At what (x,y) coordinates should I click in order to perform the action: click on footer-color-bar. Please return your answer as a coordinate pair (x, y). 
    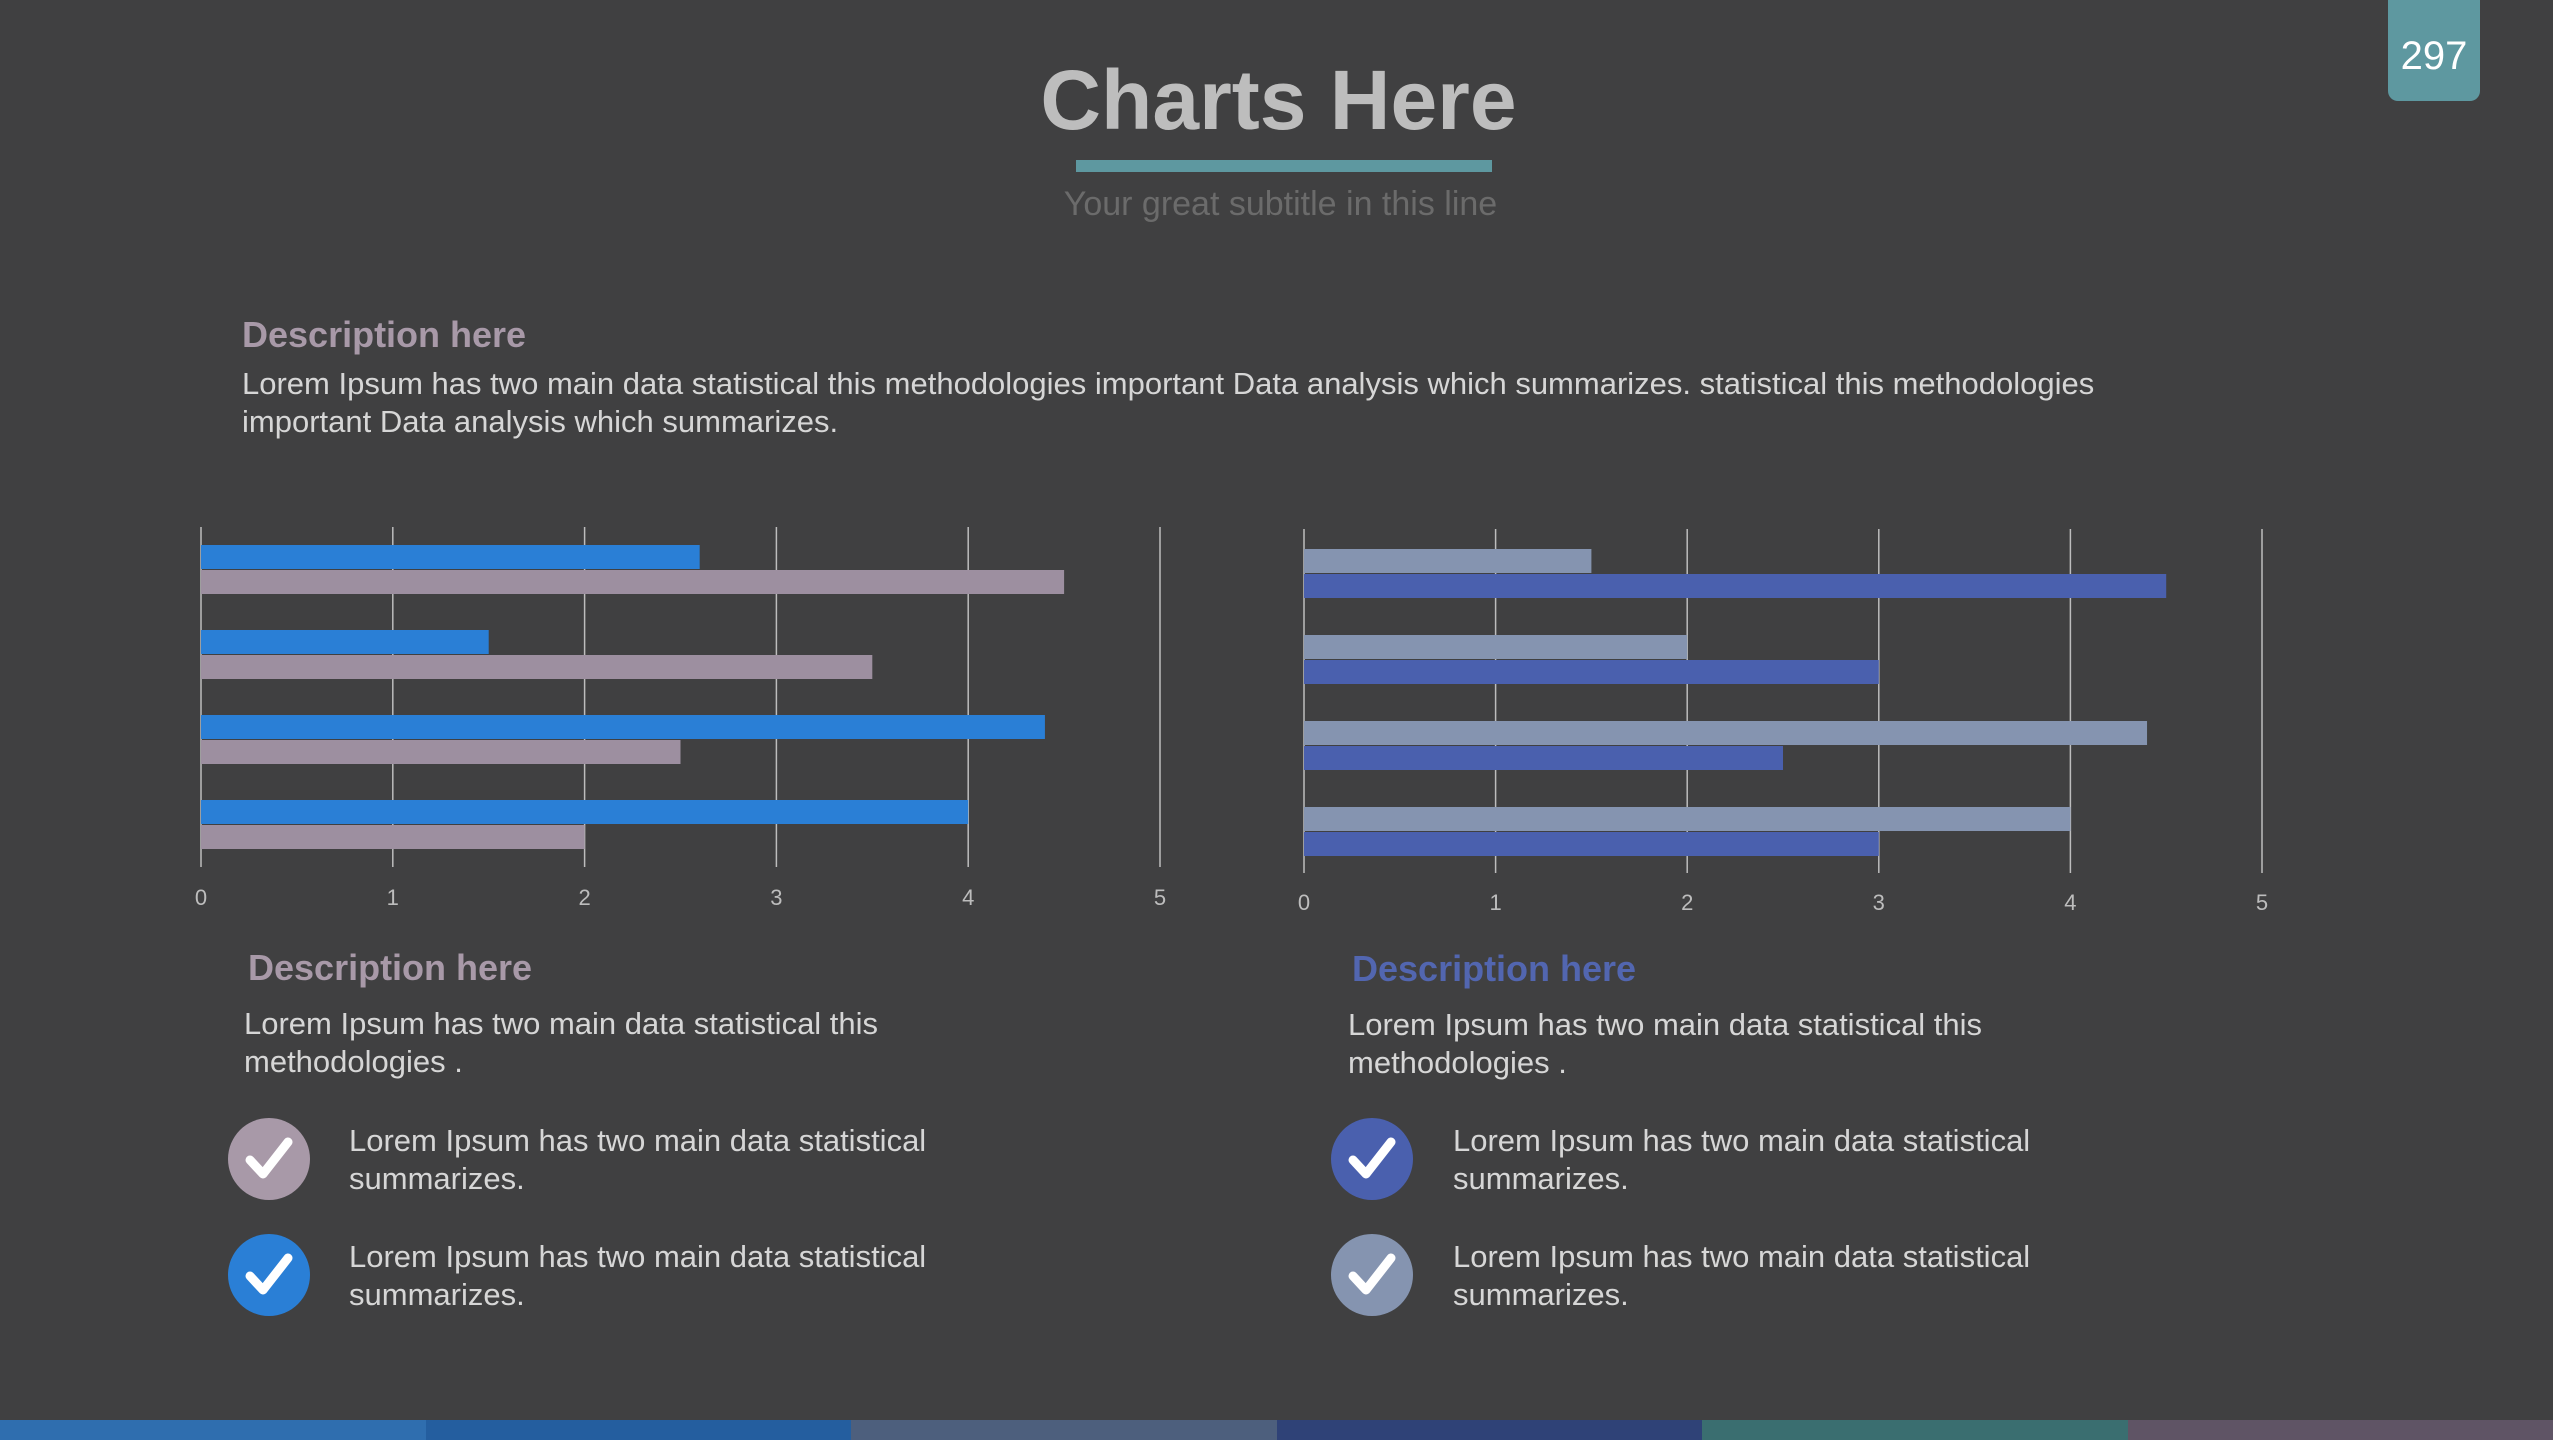
    Looking at the image, I should click on (1276, 1430).